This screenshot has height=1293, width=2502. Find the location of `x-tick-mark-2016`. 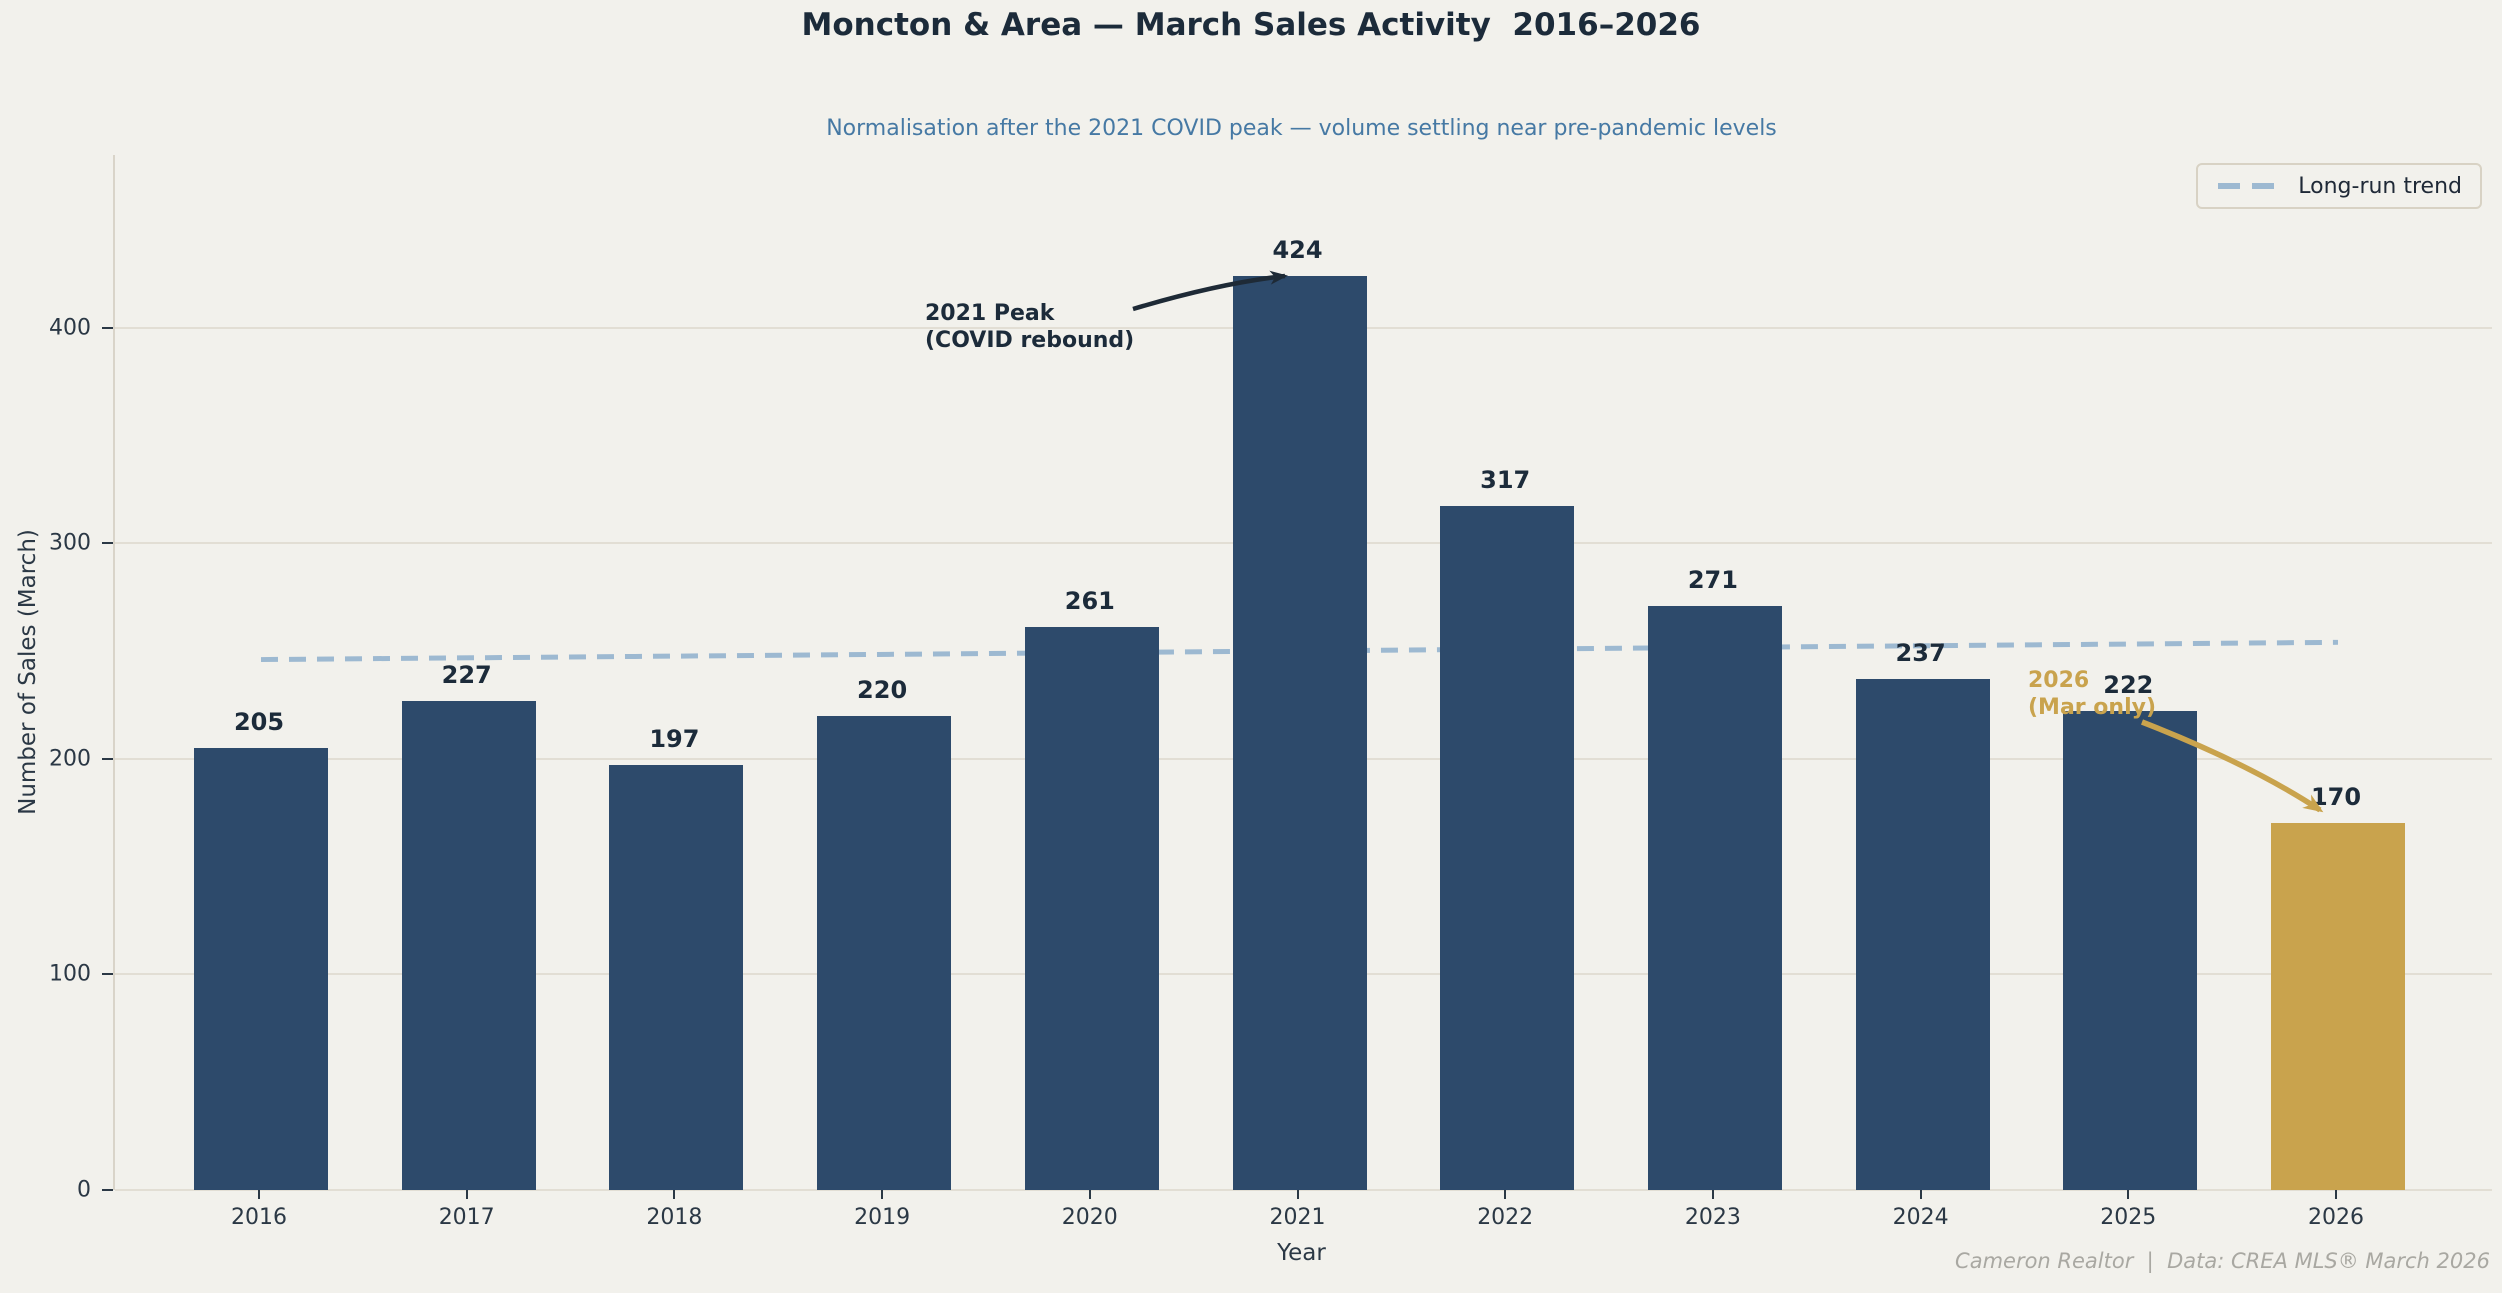

x-tick-mark-2016 is located at coordinates (259, 1194).